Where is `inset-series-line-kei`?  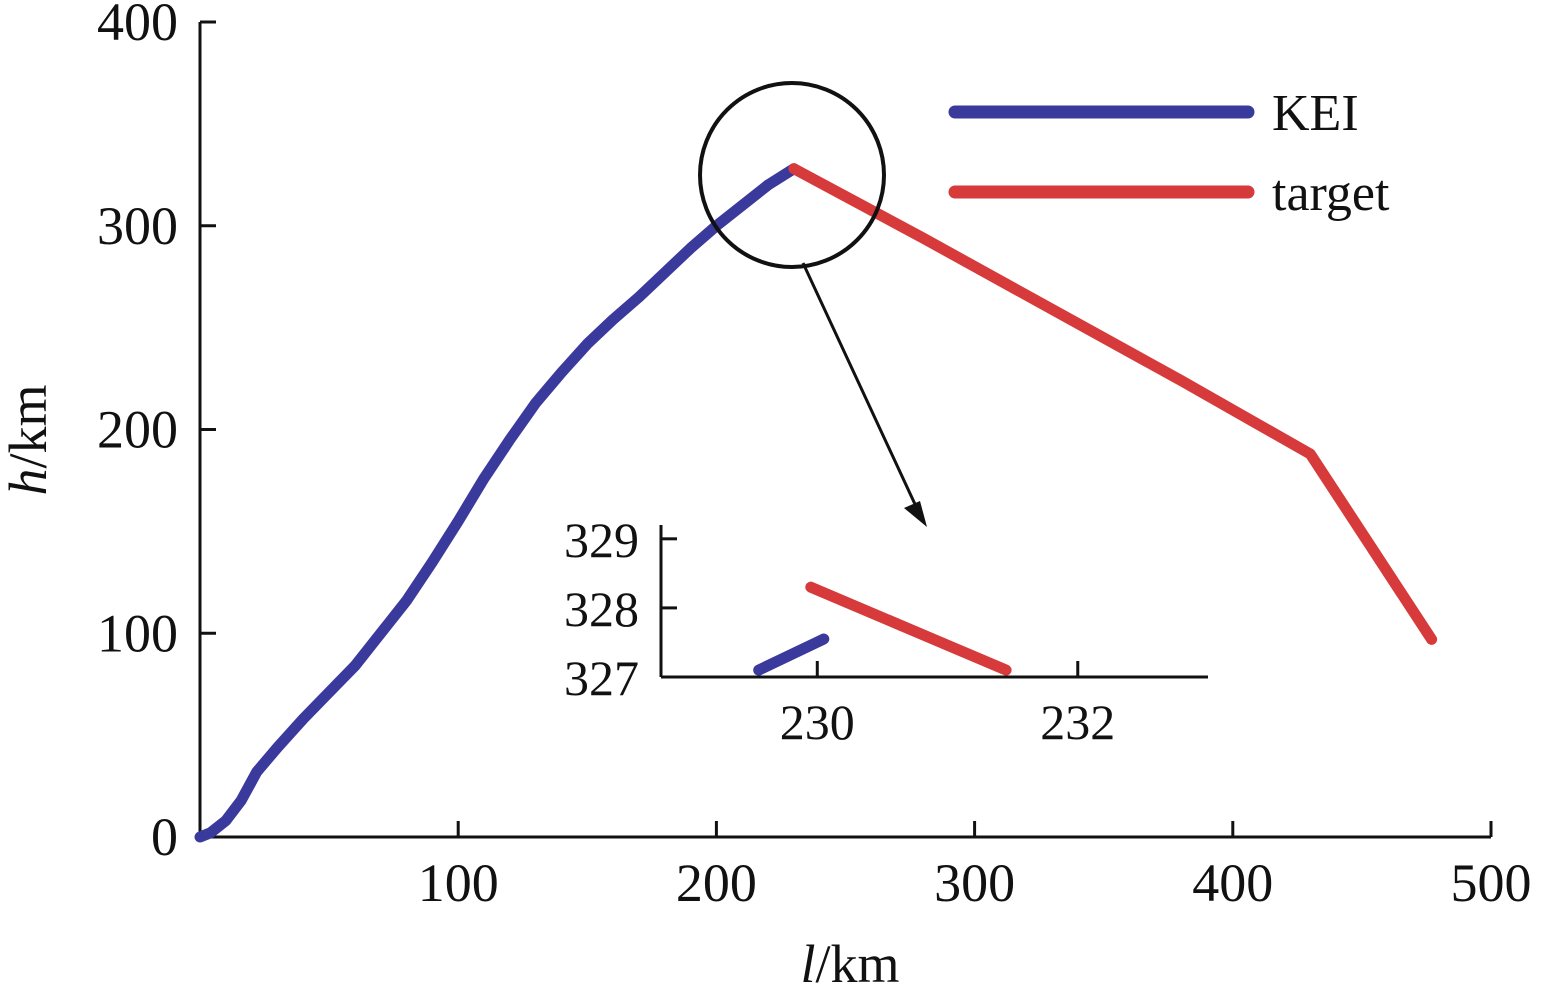 inset-series-line-kei is located at coordinates (791, 654).